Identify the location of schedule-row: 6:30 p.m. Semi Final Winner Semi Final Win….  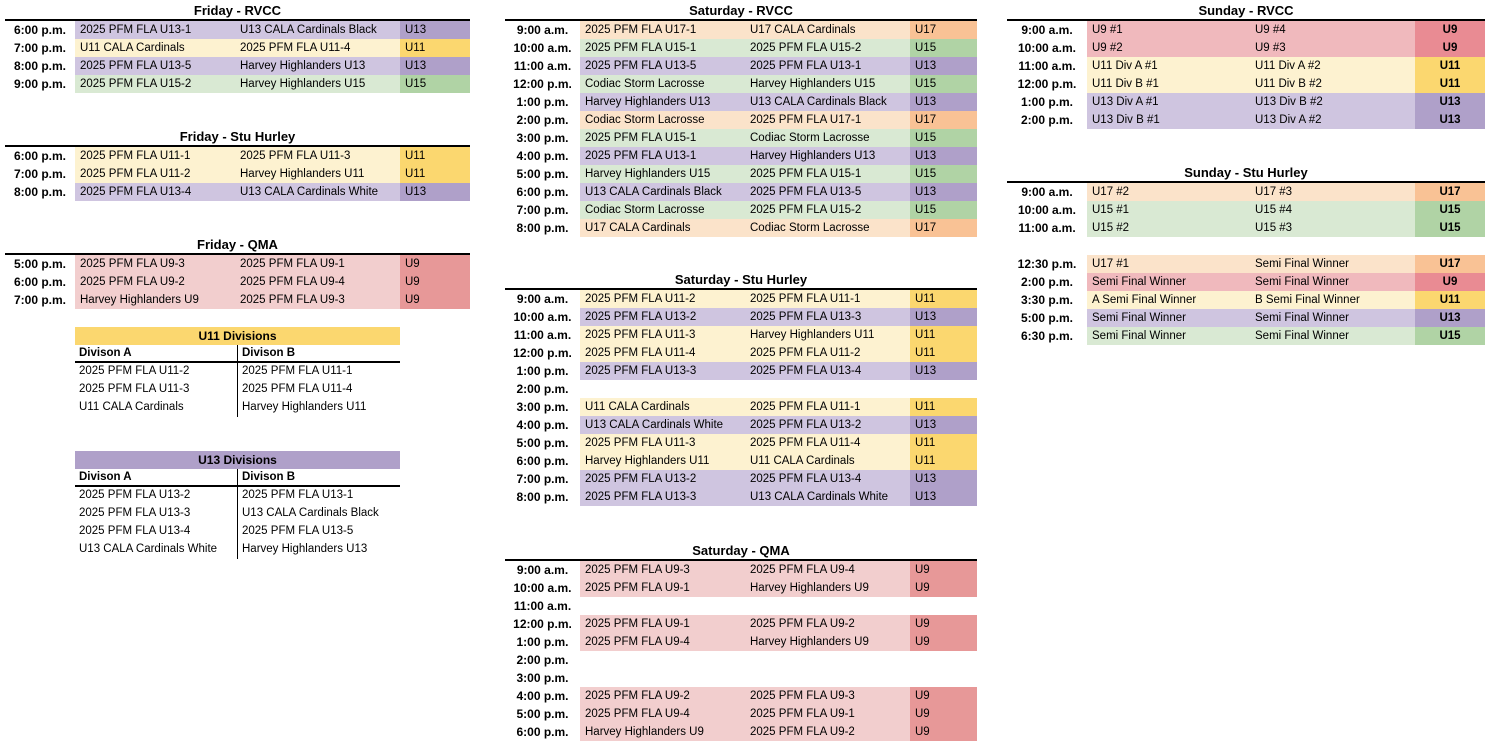
(1246, 336).